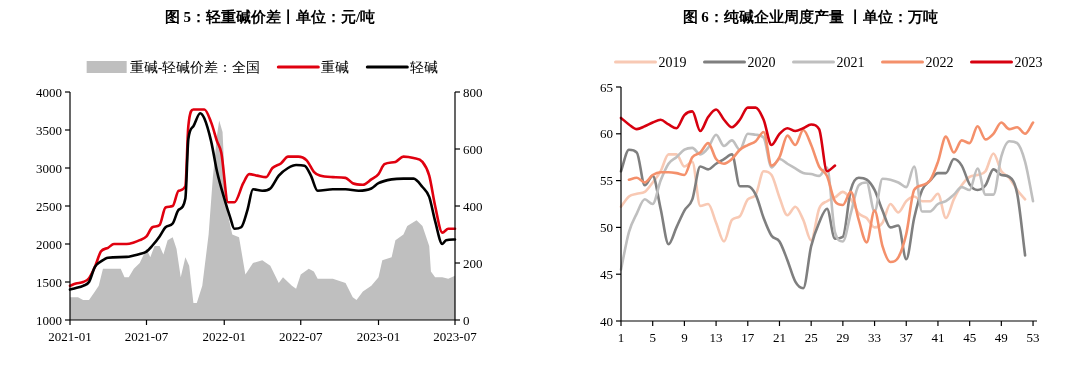 The width and height of the screenshot is (1080, 389). Describe the element at coordinates (606, 87) in the screenshot. I see `y-tick-label: 65` at that location.